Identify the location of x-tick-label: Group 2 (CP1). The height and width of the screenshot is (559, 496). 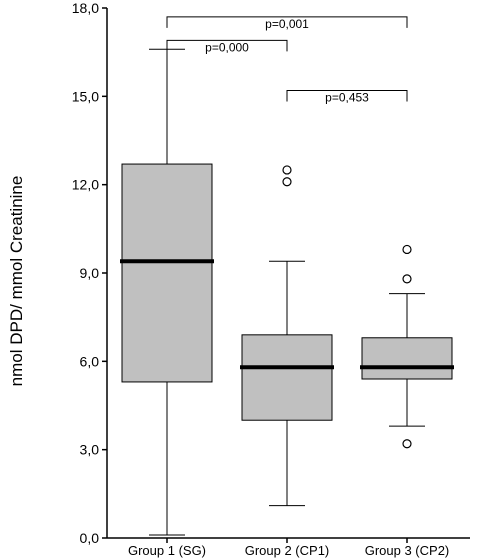
(287, 550).